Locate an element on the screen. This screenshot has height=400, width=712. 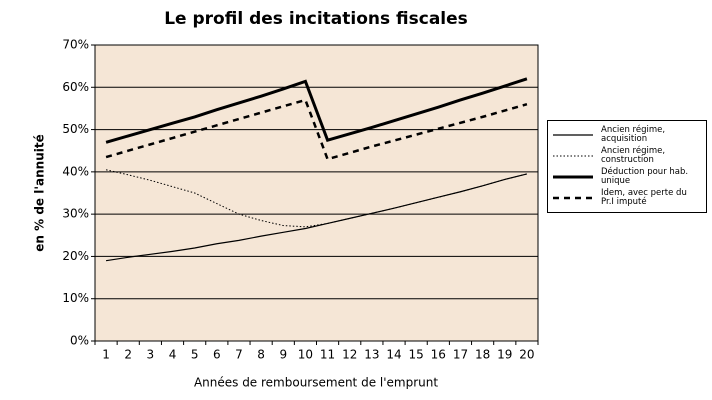
y-tick-label: 0% is located at coordinates (79, 341).